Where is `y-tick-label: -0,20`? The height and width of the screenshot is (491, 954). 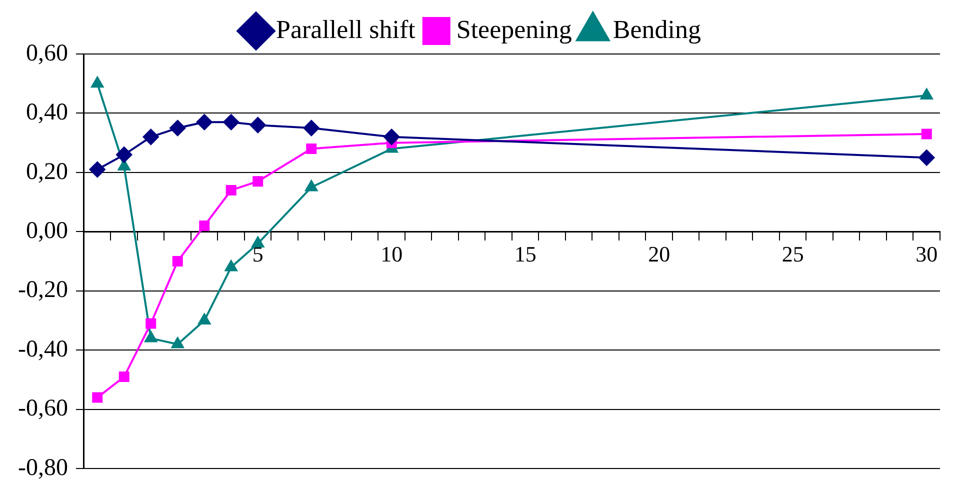 y-tick-label: -0,20 is located at coordinates (43, 290).